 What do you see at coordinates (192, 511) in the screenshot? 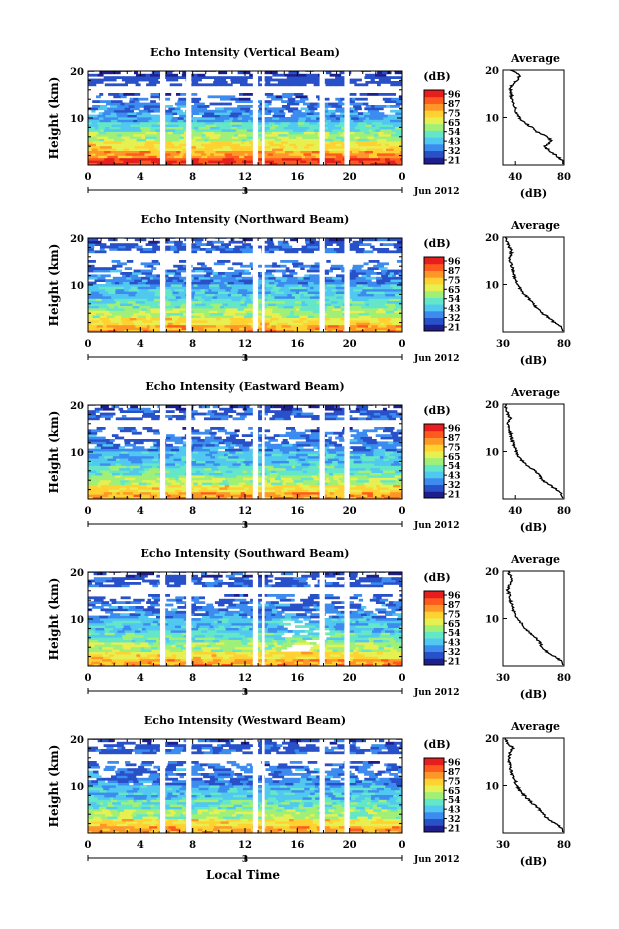
I see `x-tick-label: 8` at bounding box center [192, 511].